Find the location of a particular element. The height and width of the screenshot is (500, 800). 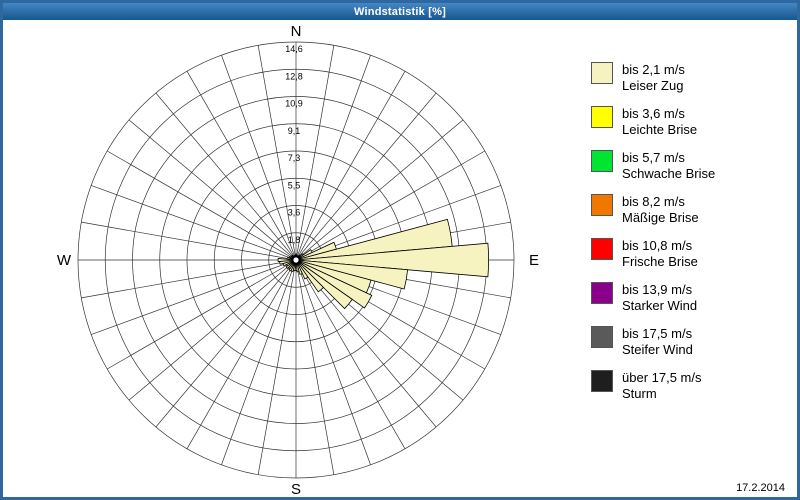

legend-name-label: Steifer Wind is located at coordinates (657, 349).